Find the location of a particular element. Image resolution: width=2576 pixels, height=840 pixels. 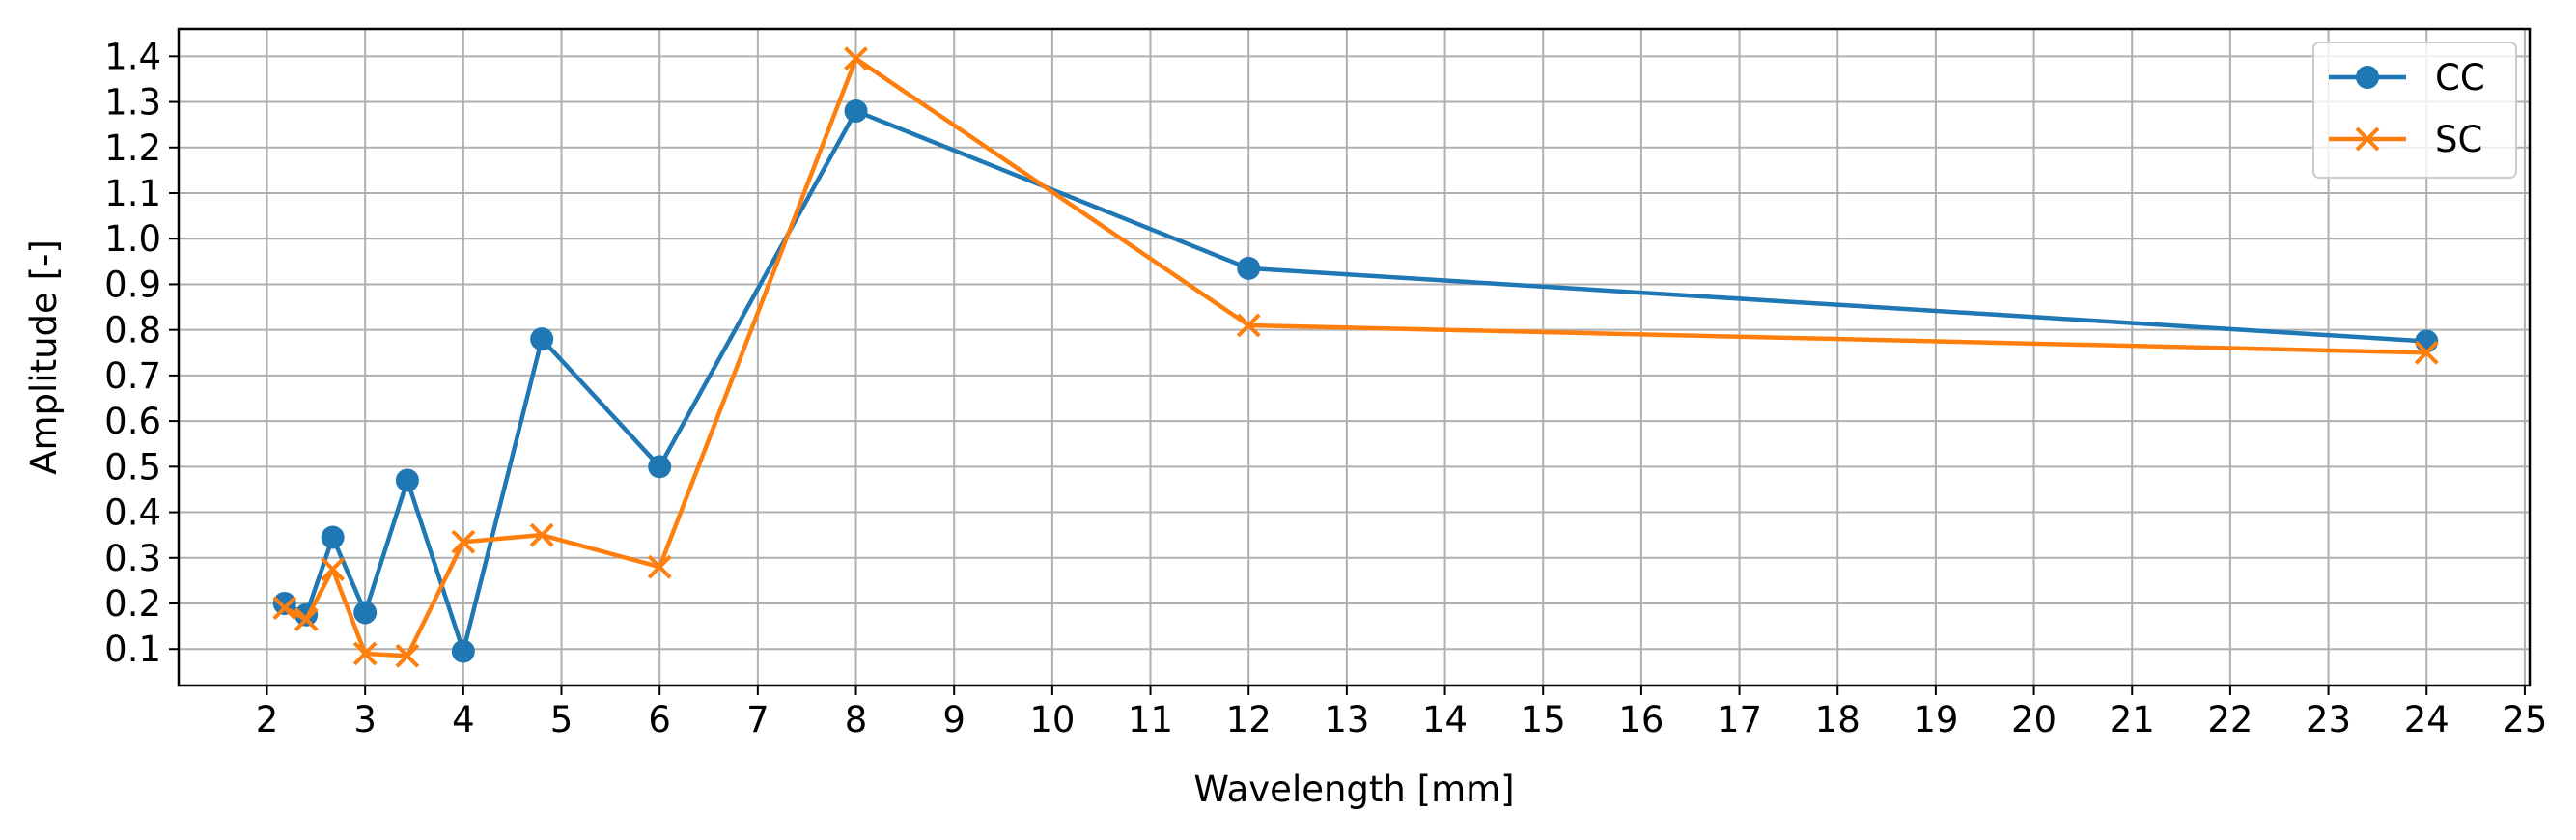

y-tick-label: 0.2 is located at coordinates (132, 604).